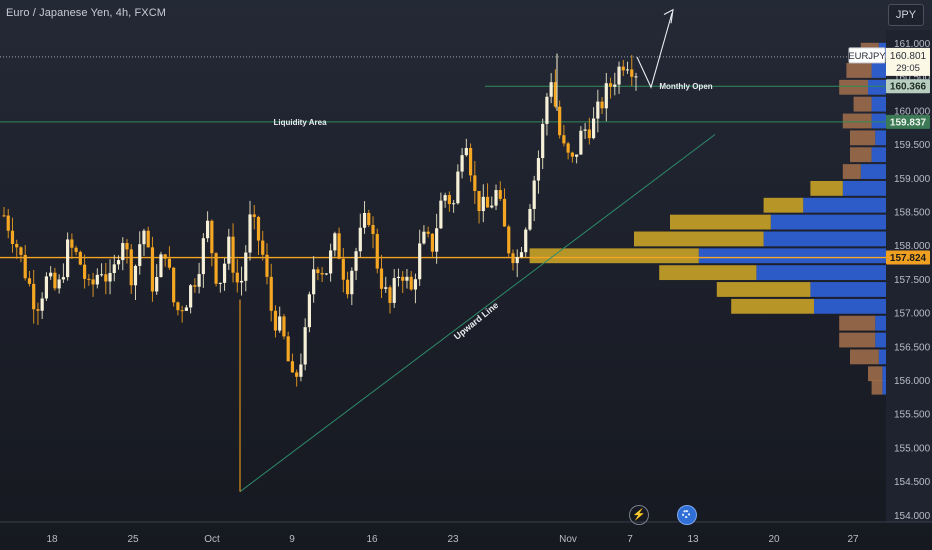  I want to click on x-tick-label: 7, so click(630, 539).